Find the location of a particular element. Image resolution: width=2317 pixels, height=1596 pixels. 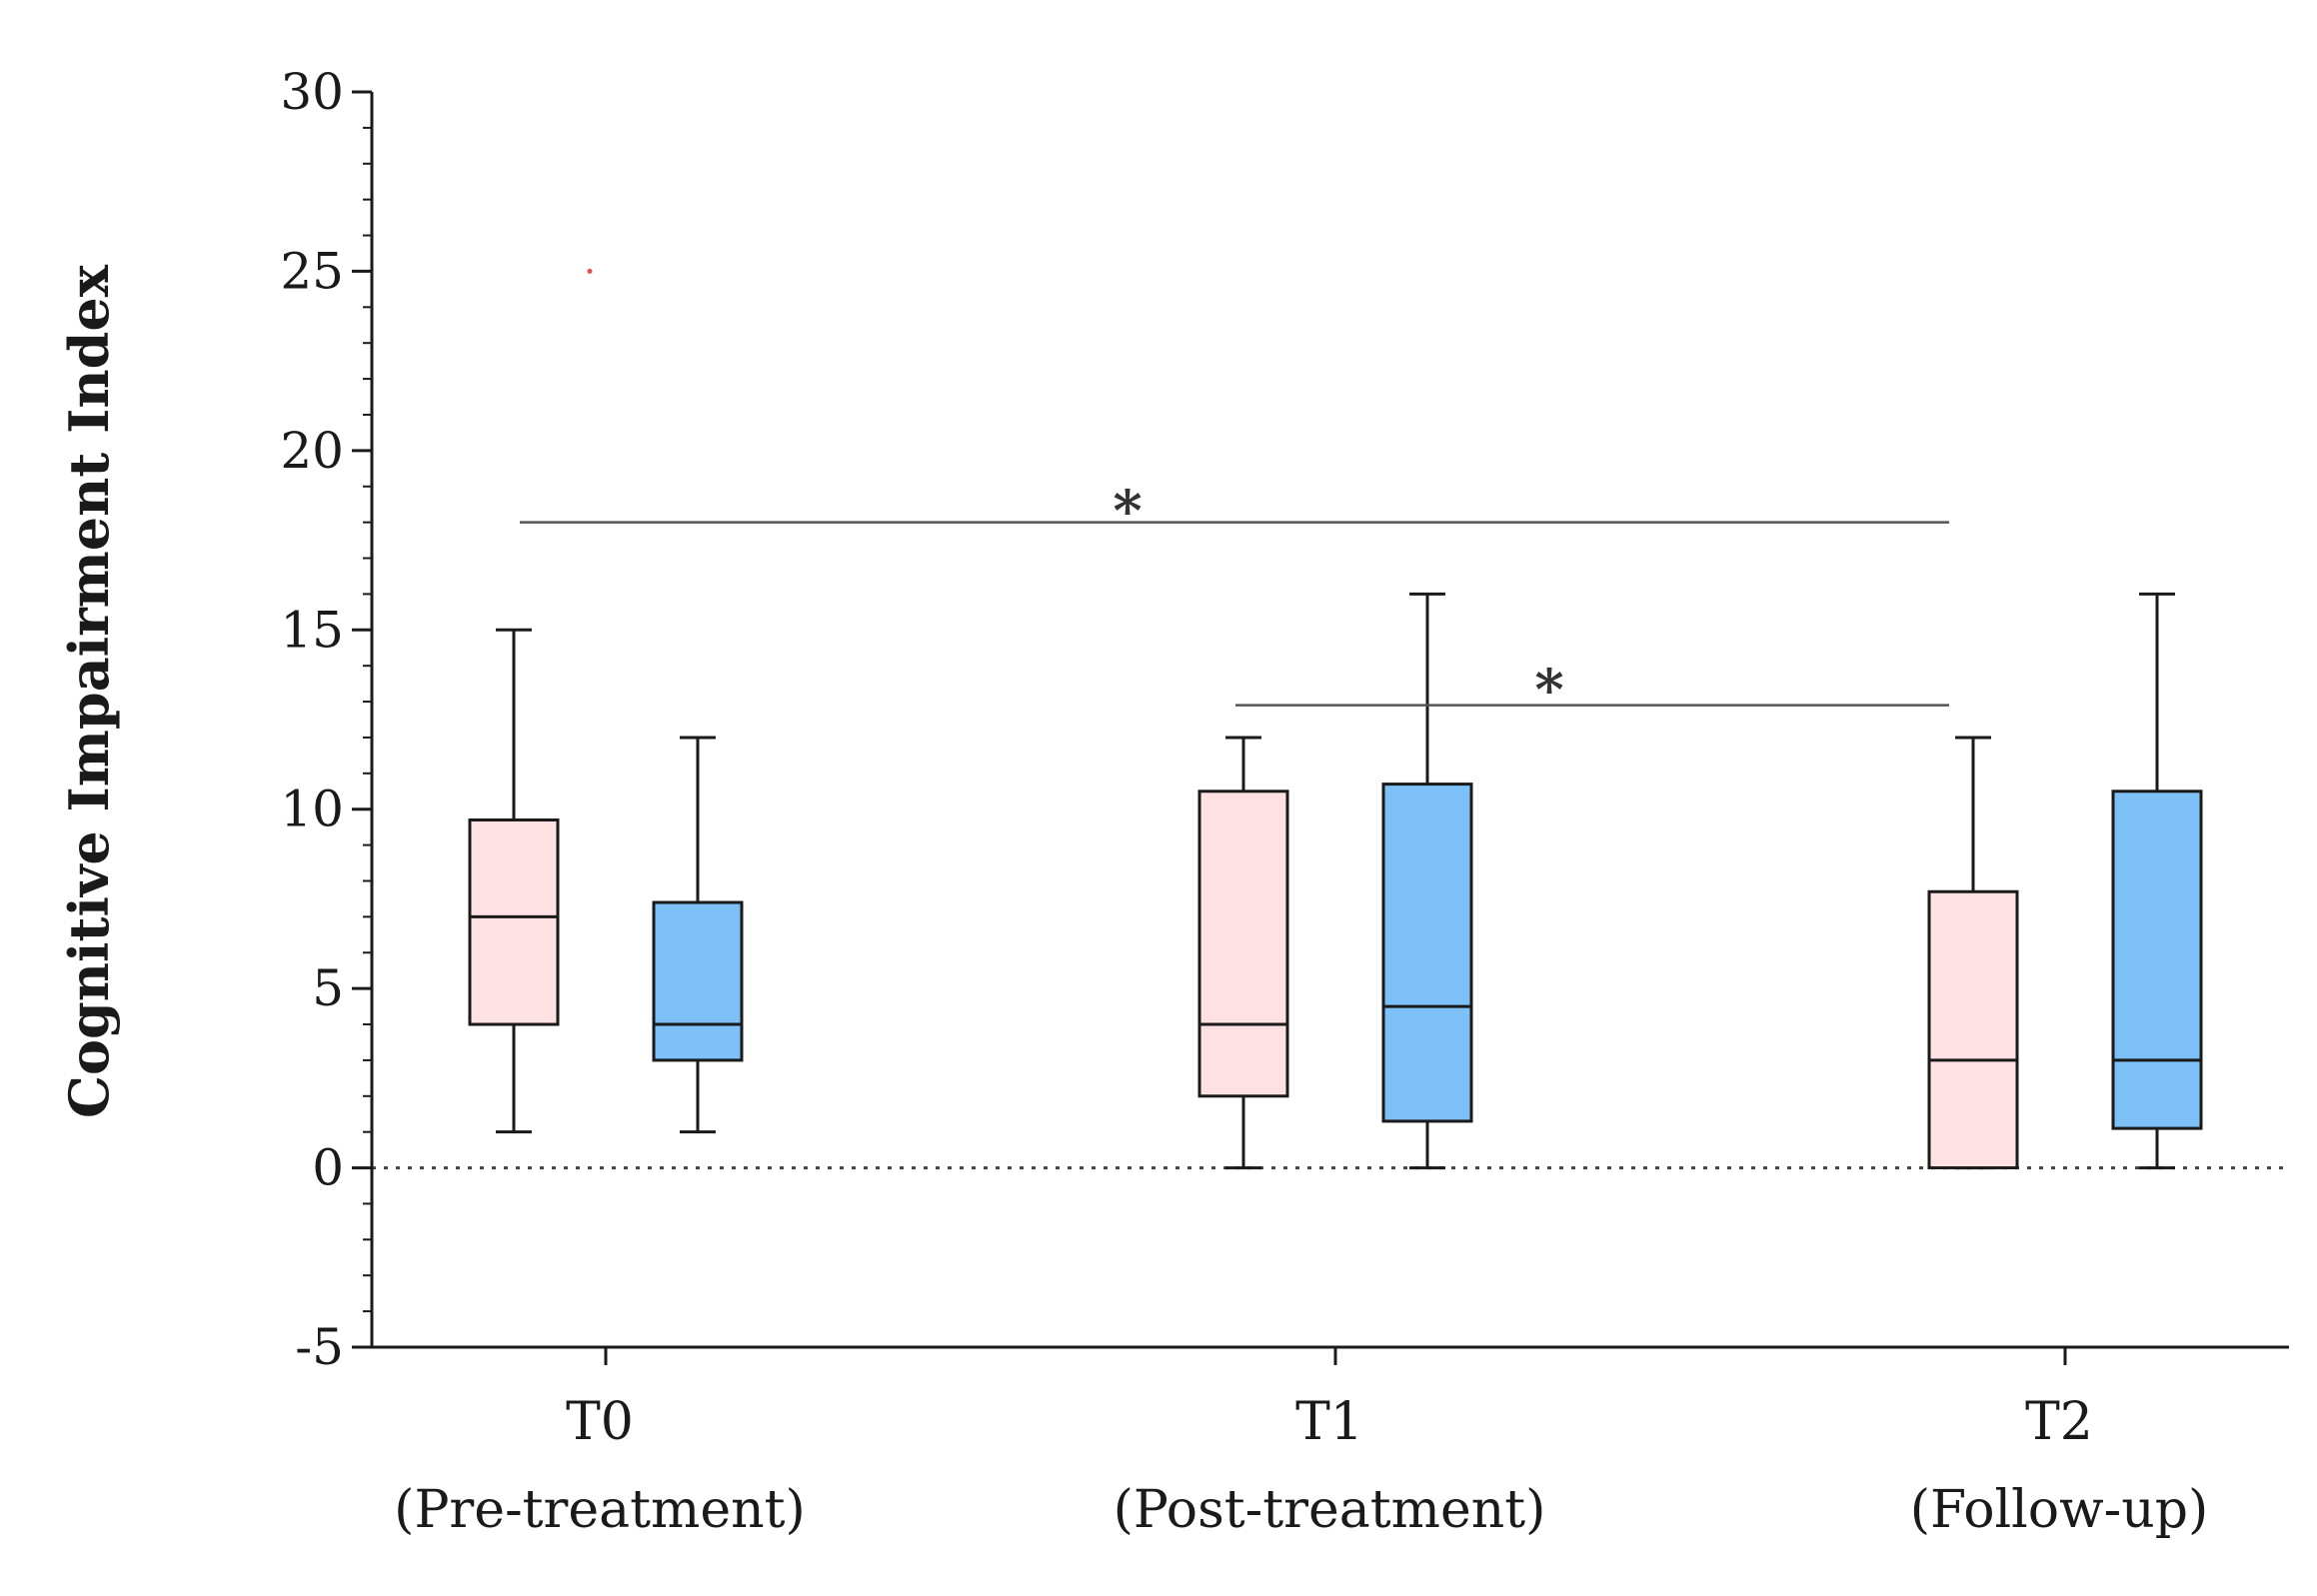

outlier-point is located at coordinates (590, 271).